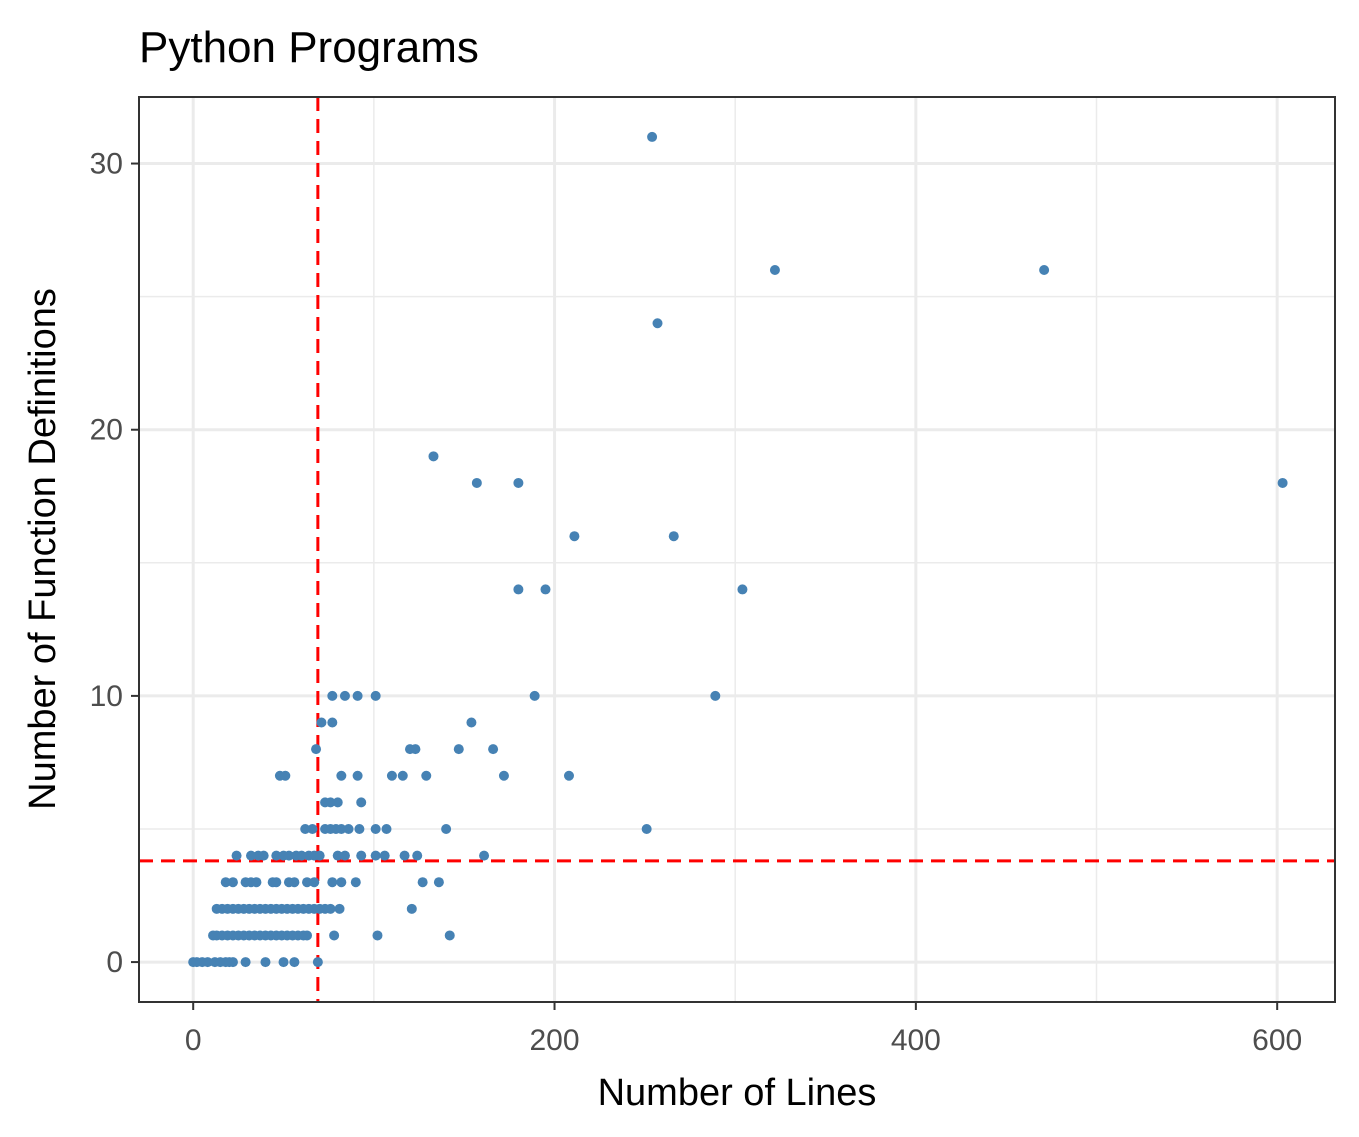  What do you see at coordinates (43, 549) in the screenshot?
I see `y-axis-title: Number of Function Definitions` at bounding box center [43, 549].